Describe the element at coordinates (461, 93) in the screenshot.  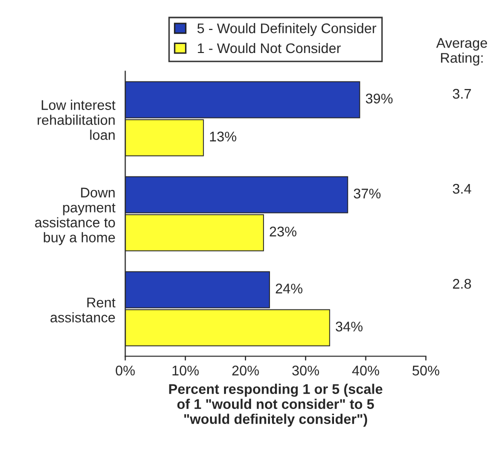
I see `text: 3.7` at that location.